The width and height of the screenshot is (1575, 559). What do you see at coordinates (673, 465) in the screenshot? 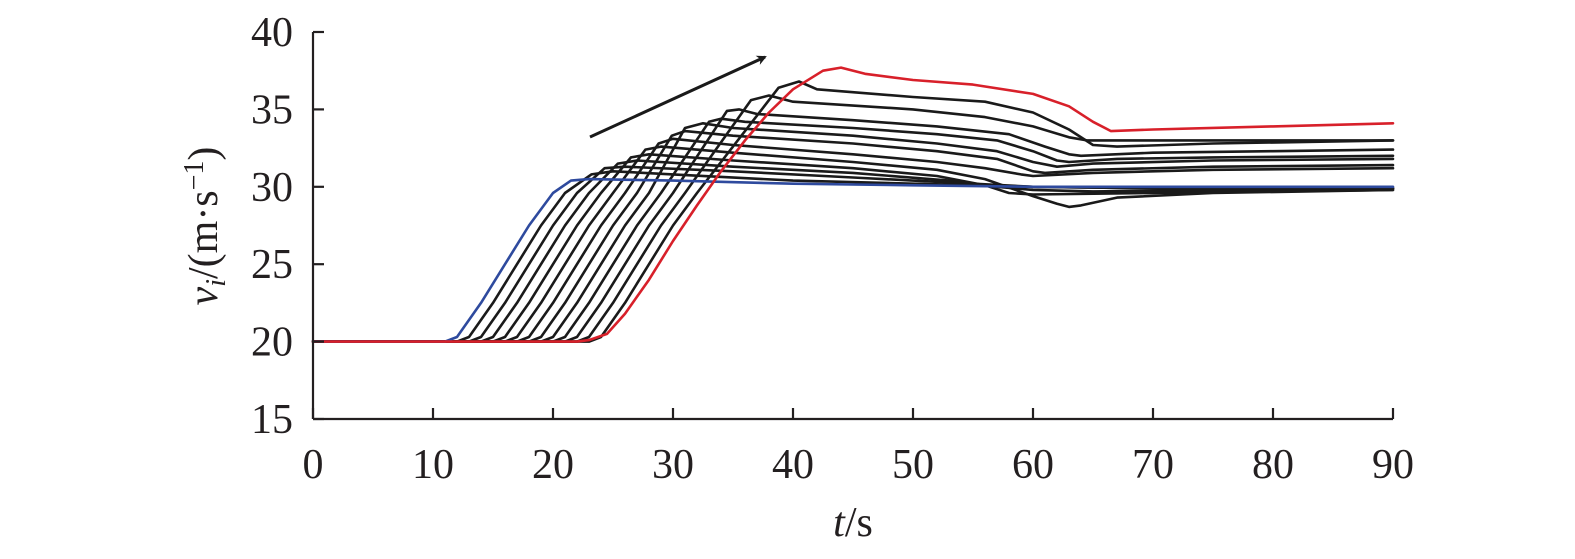
I see `x-tick-label: 30` at bounding box center [673, 465].